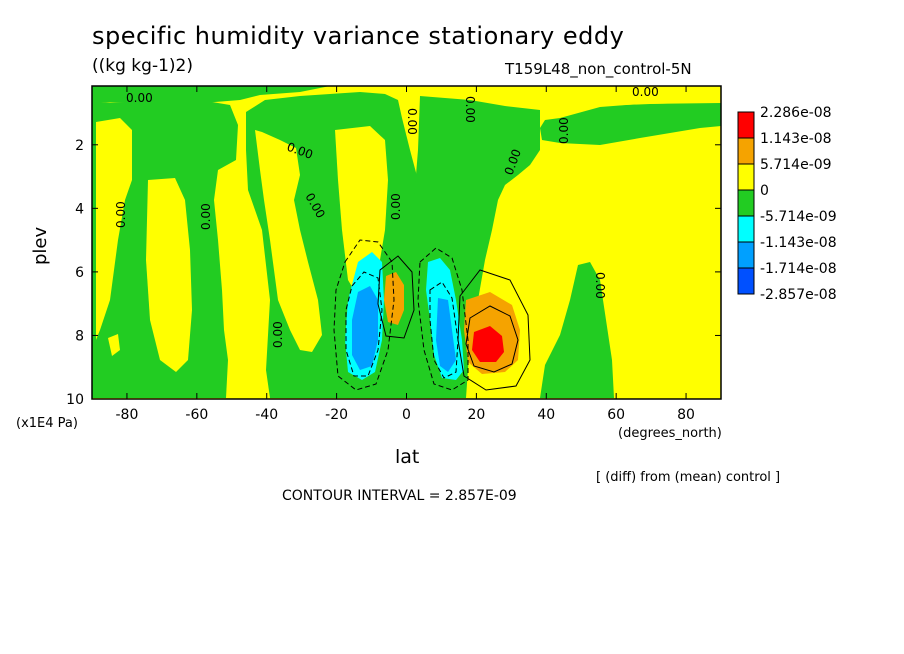 The height and width of the screenshot is (654, 904). Describe the element at coordinates (798, 295) in the screenshot. I see `legend-label: -2.857e-08` at that location.